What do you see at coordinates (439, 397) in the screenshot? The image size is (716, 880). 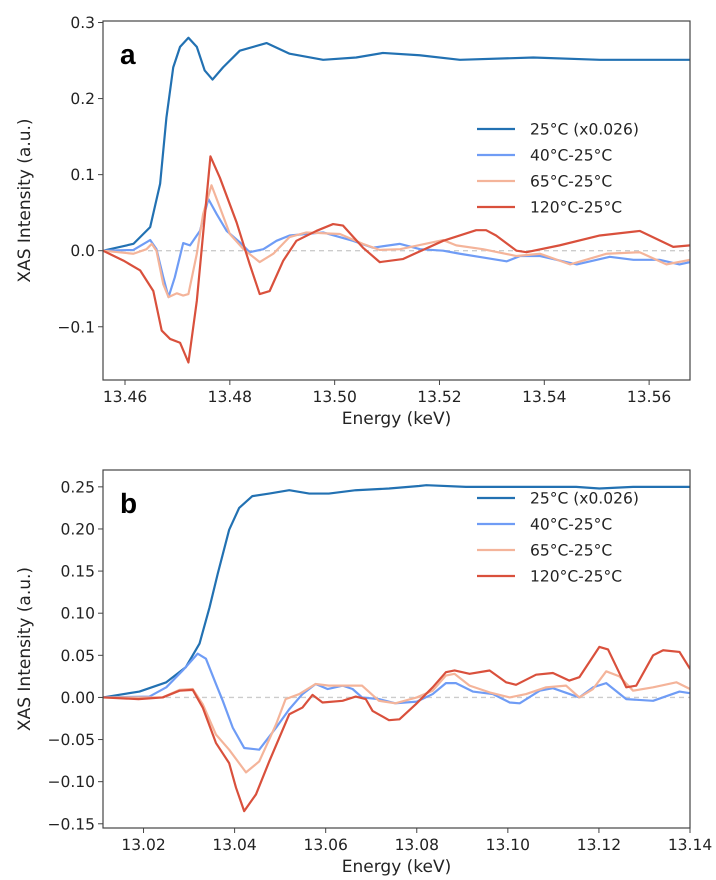 I see `x-tick-label: 13.52` at bounding box center [439, 397].